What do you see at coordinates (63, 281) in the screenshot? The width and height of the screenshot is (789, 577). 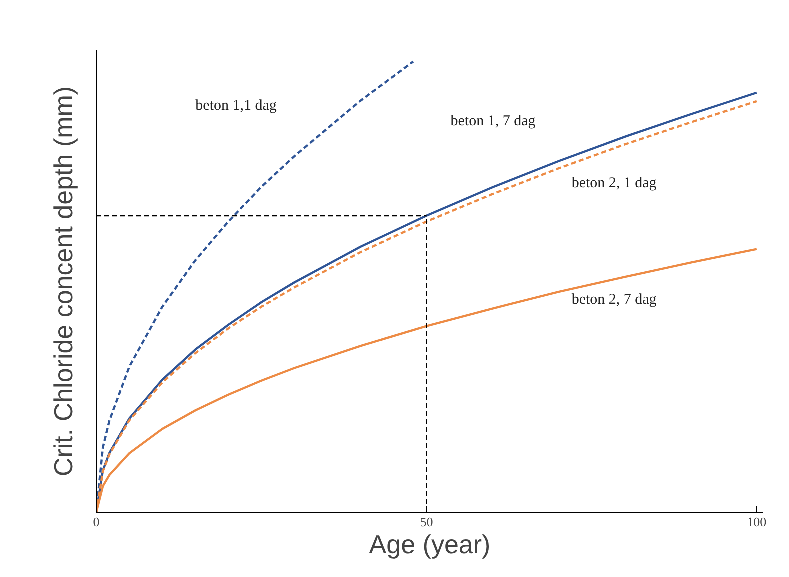 I see `y-axis-title: Crit. Chloride concent depth (mm)` at bounding box center [63, 281].